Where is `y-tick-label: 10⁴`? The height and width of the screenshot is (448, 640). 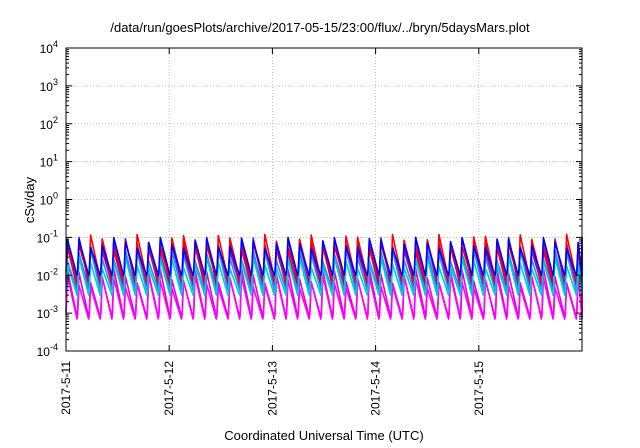
y-tick-label: 10⁴ is located at coordinates (49, 47).